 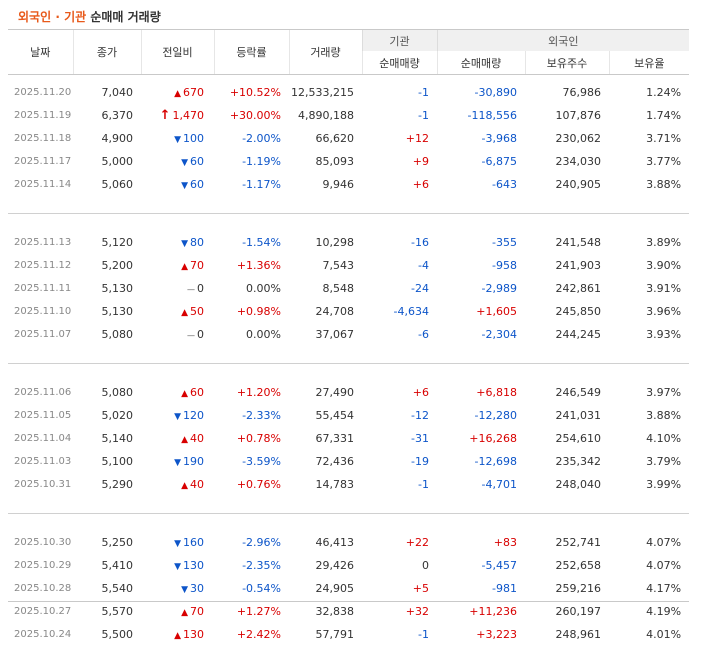 What do you see at coordinates (325, 588) in the screenshot?
I see `row-volume: 24,905` at bounding box center [325, 588].